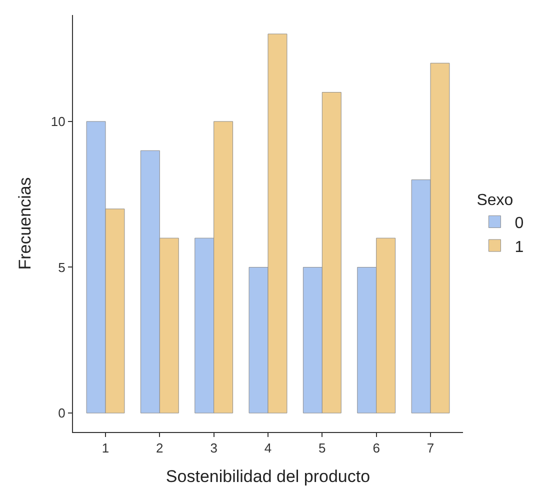  Describe the element at coordinates (322, 448) in the screenshot. I see `x-tick-label: 5` at that location.